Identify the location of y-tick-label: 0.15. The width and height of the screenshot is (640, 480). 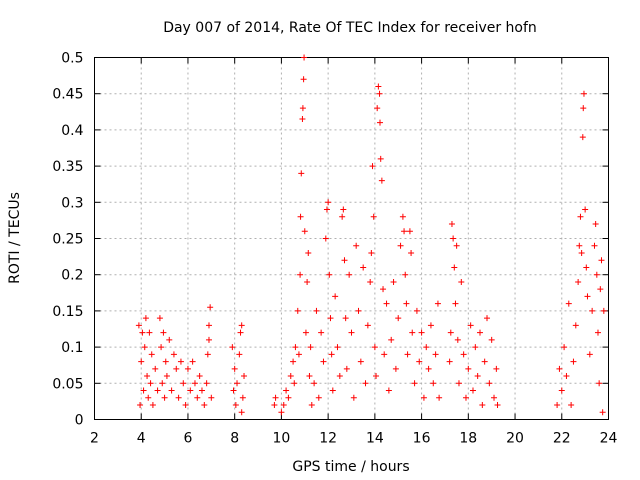
(67, 312).